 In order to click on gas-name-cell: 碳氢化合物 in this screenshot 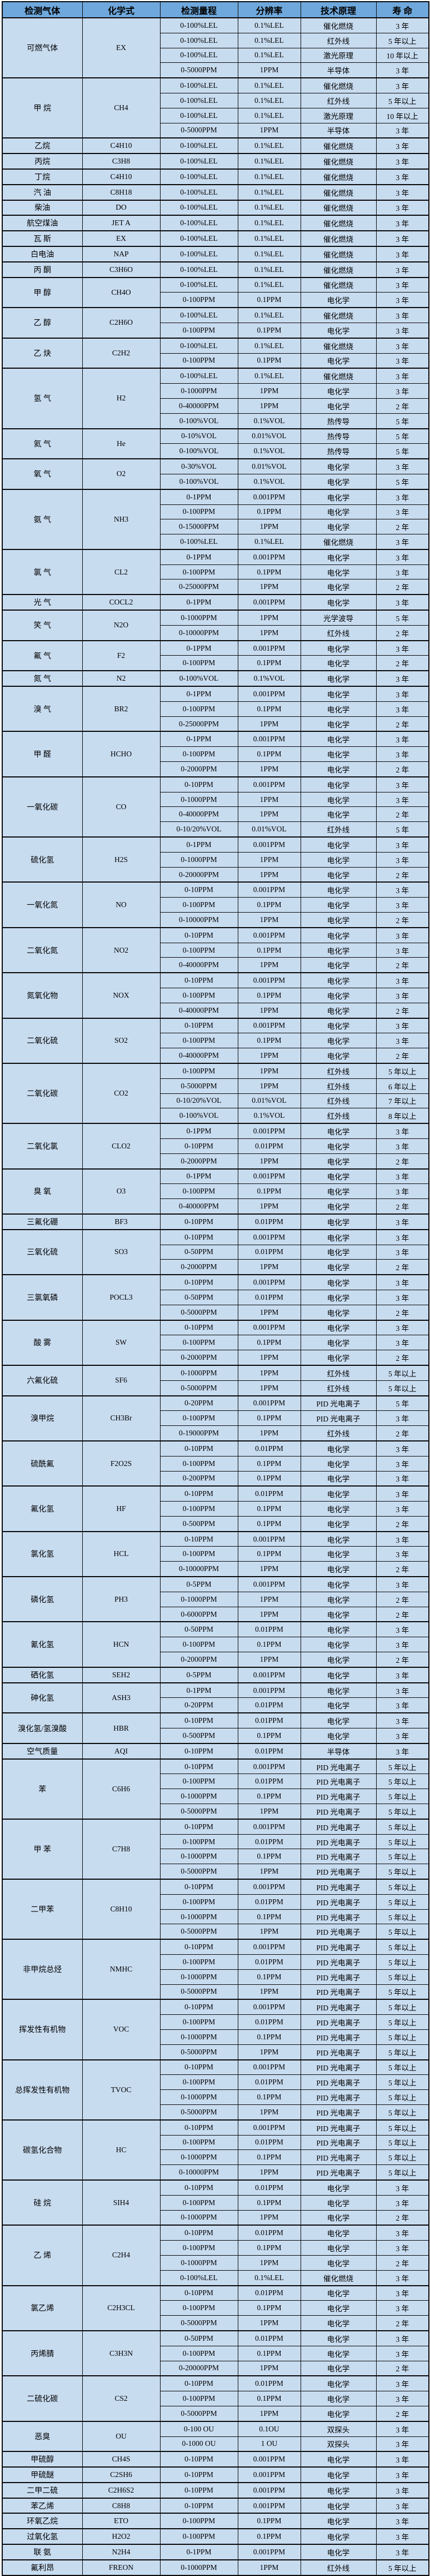, I will do `click(42, 2150)`.